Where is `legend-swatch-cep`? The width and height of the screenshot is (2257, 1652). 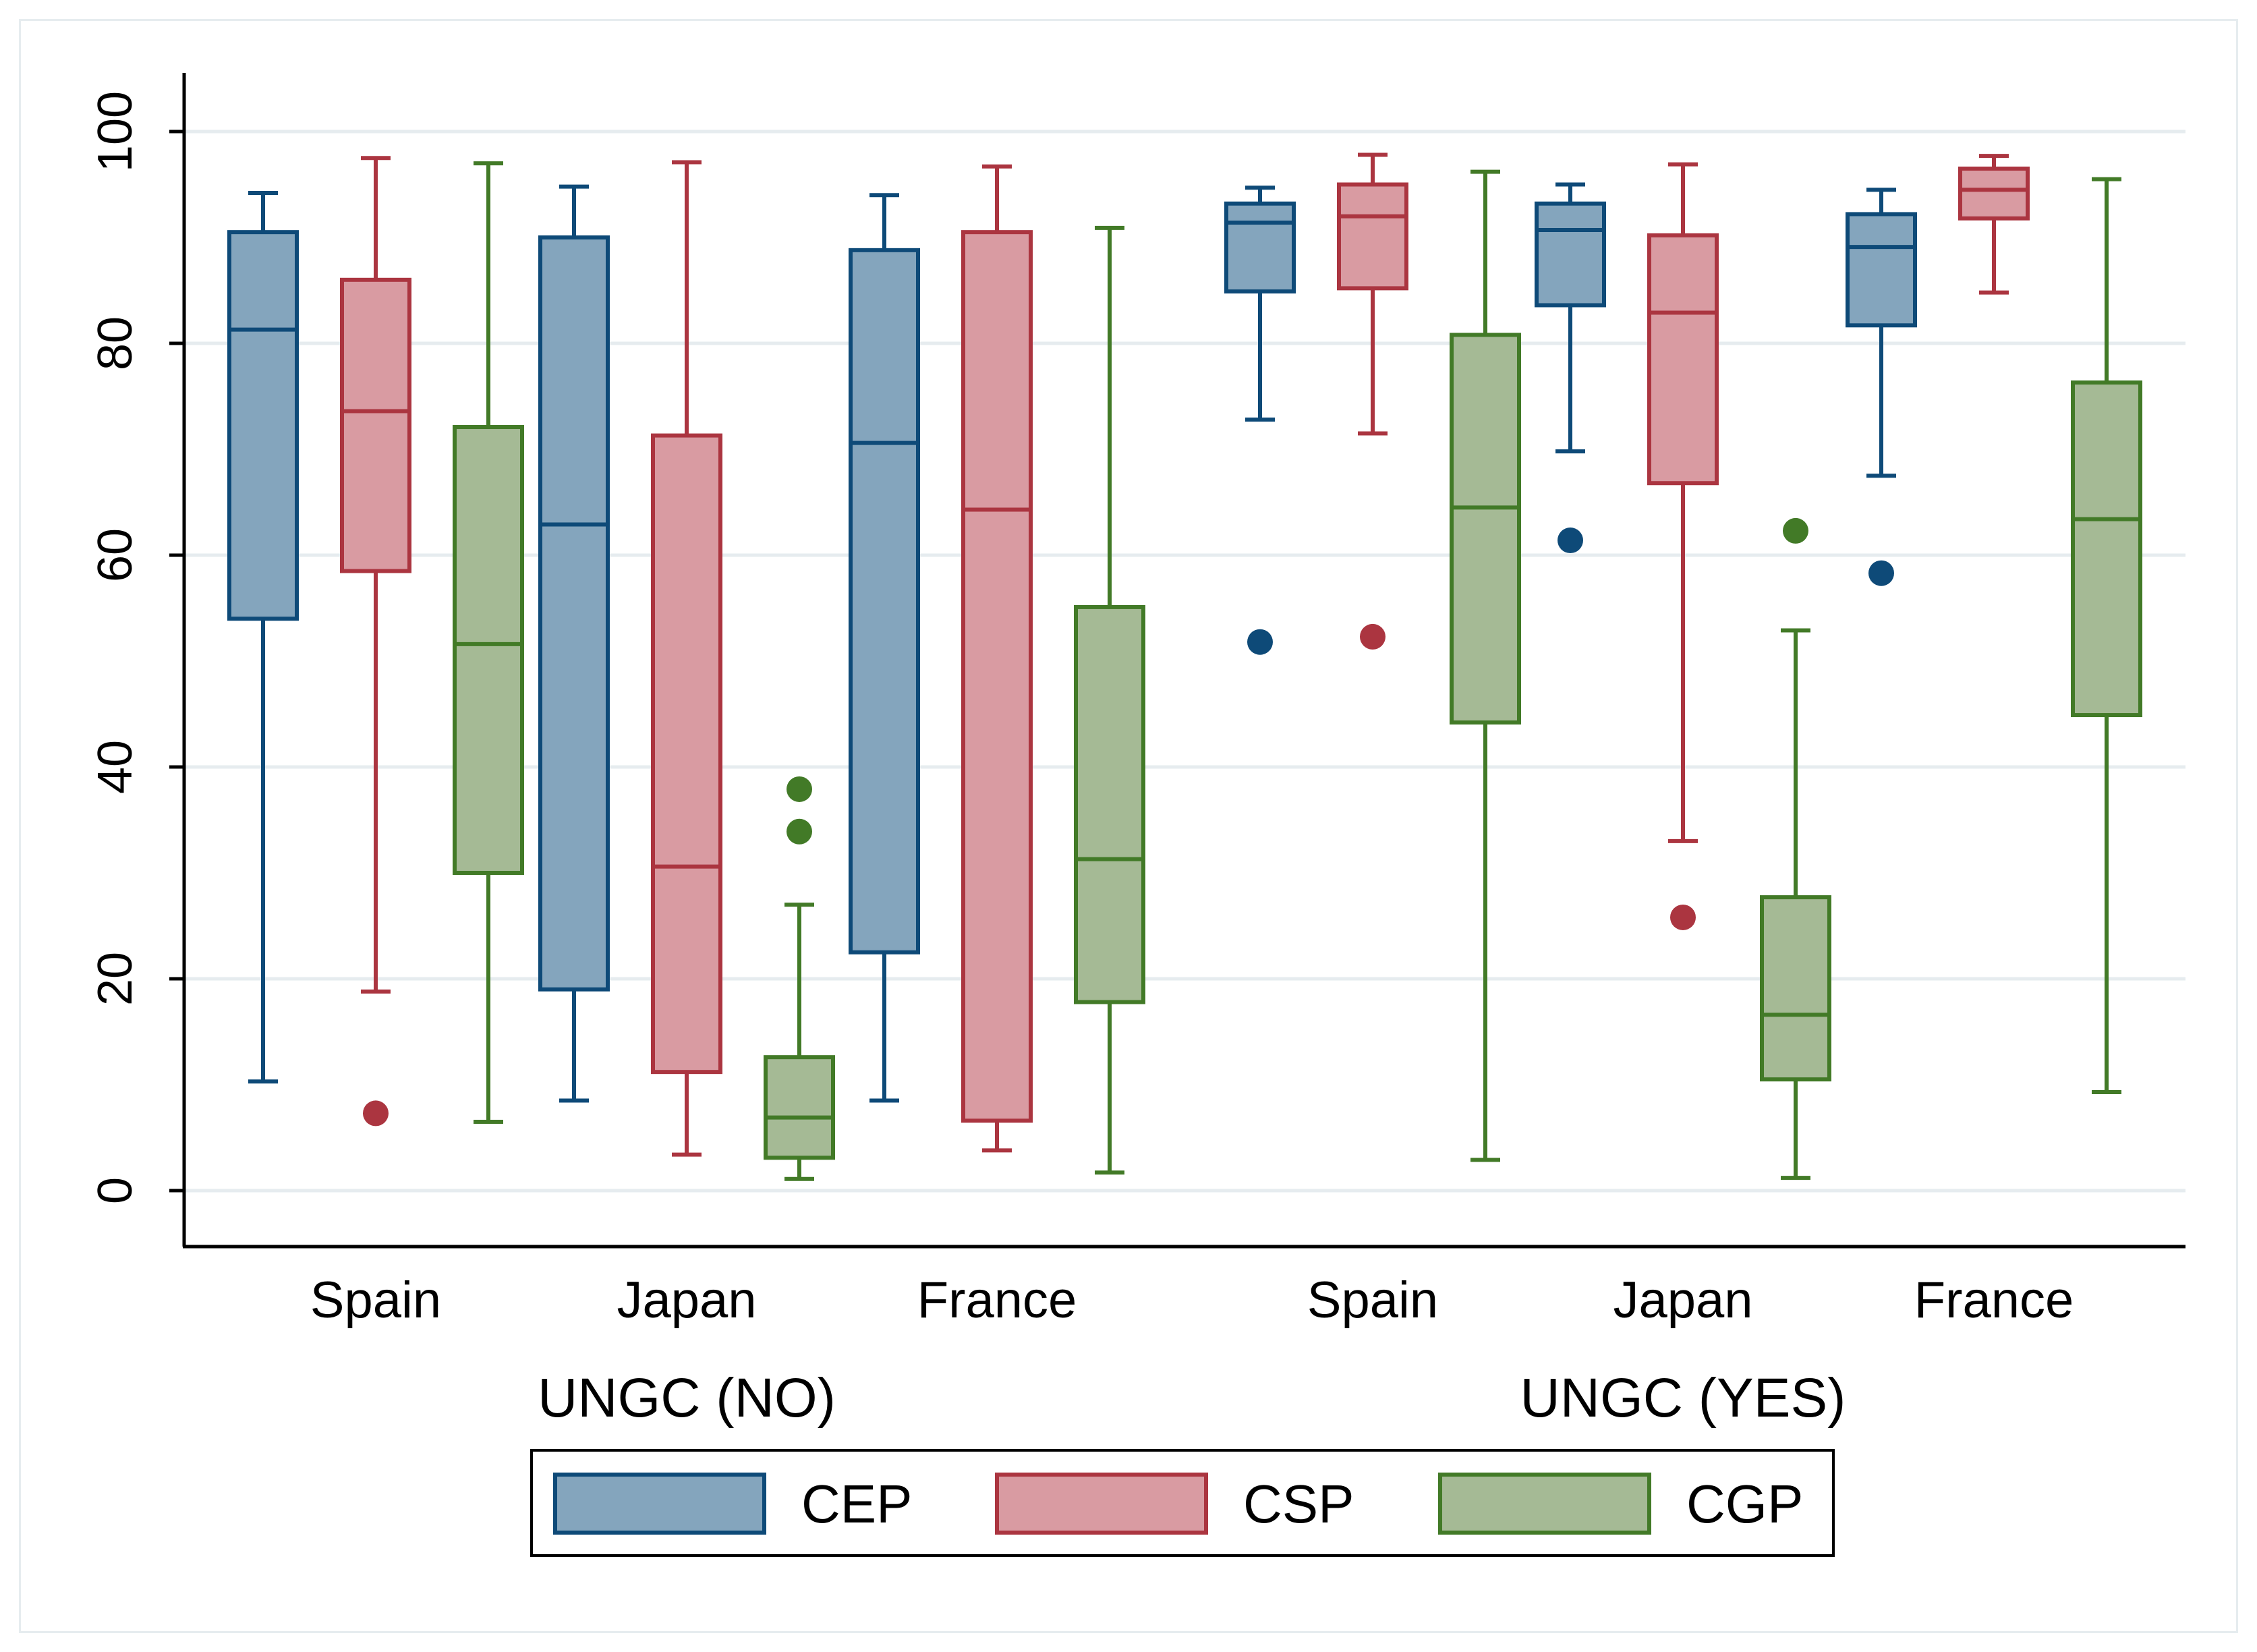
legend-swatch-cep is located at coordinates (659, 1504).